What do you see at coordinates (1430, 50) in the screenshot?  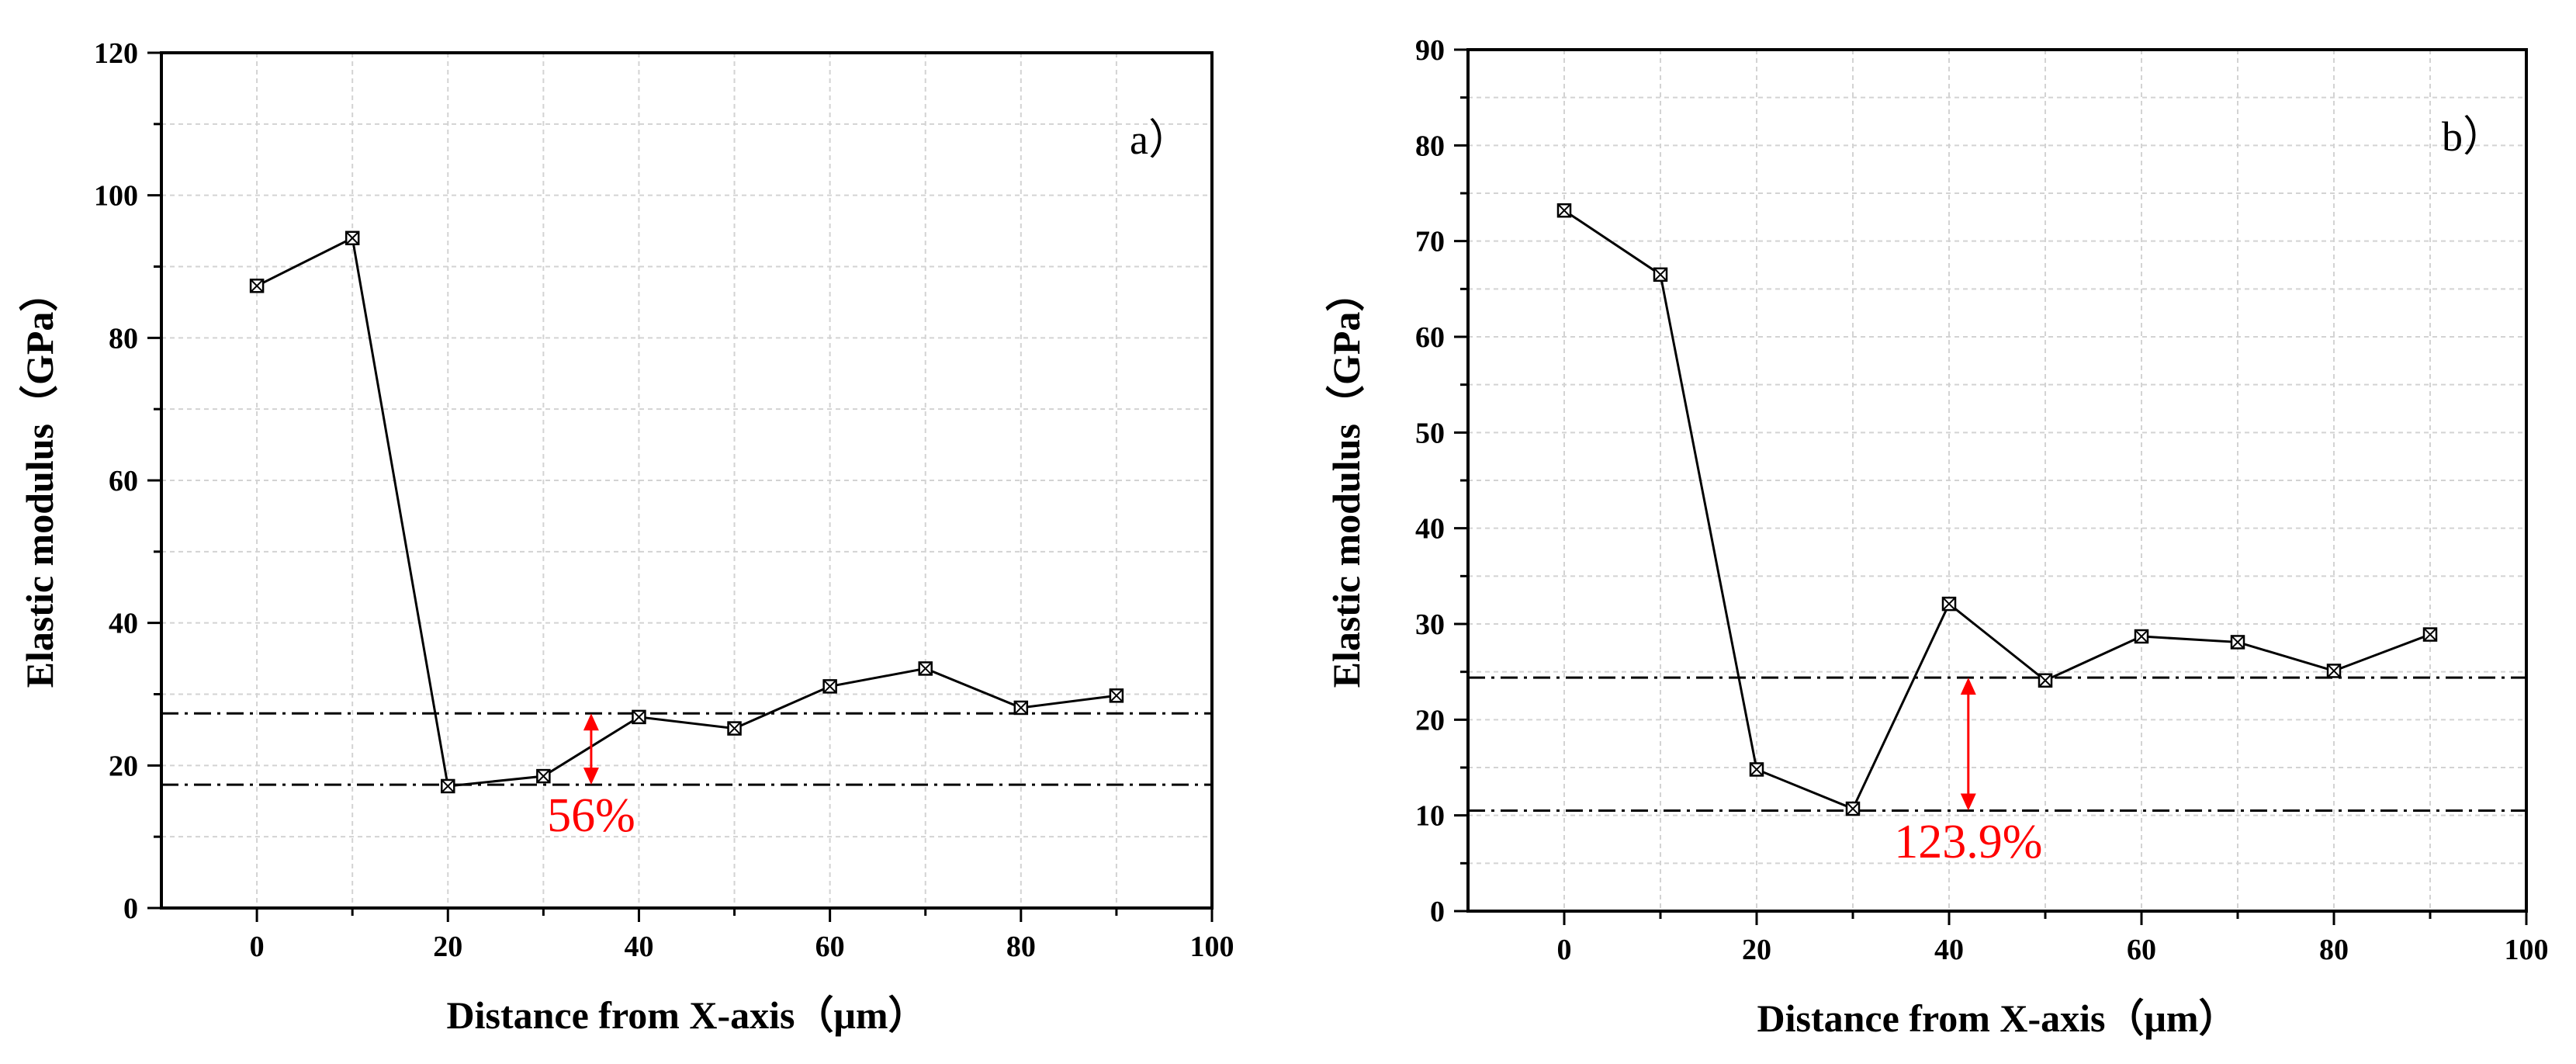 I see `y-tick-label: 90` at bounding box center [1430, 50].